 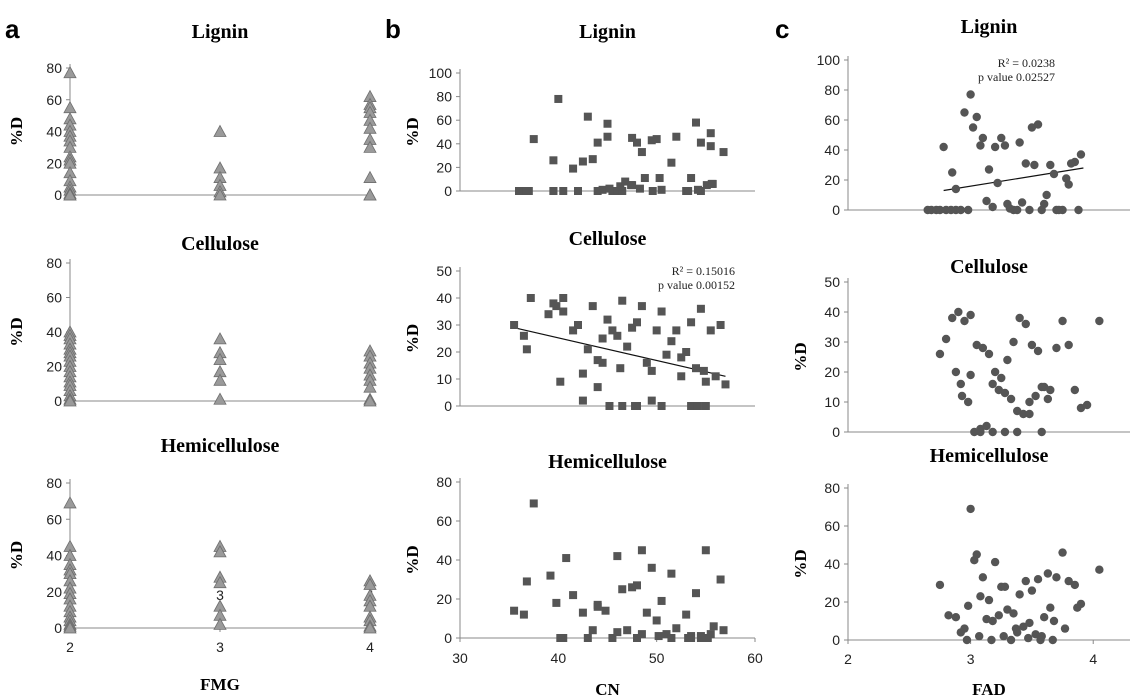 I want to click on x-tick-label: 4, so click(x=1093, y=659).